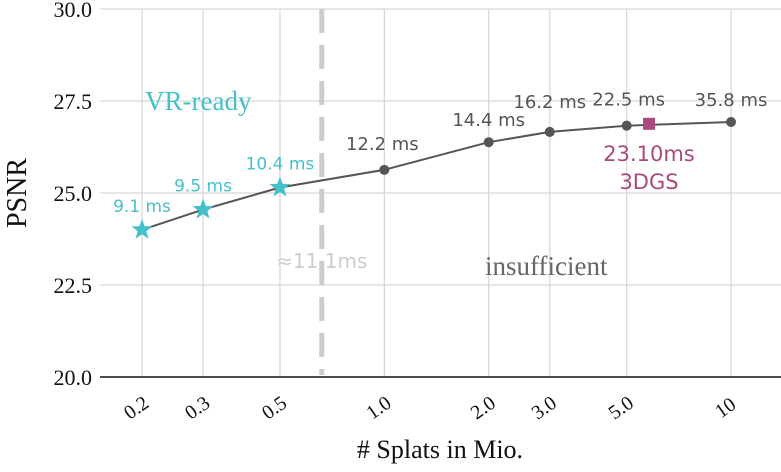 The image size is (781, 472). What do you see at coordinates (382, 144) in the screenshot?
I see `point-label: 12.2 ms` at bounding box center [382, 144].